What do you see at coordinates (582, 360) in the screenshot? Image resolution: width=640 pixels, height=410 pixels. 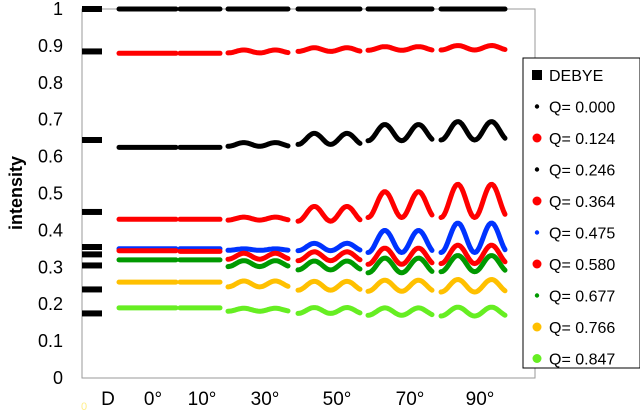 I see `legend-label: Q= 0.847` at bounding box center [582, 360].